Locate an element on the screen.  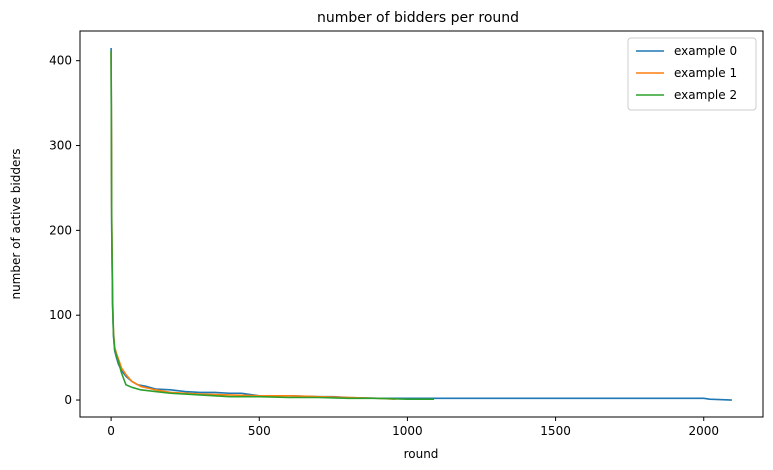
legend: example 0 example 1 example 2 is located at coordinates (692, 74).